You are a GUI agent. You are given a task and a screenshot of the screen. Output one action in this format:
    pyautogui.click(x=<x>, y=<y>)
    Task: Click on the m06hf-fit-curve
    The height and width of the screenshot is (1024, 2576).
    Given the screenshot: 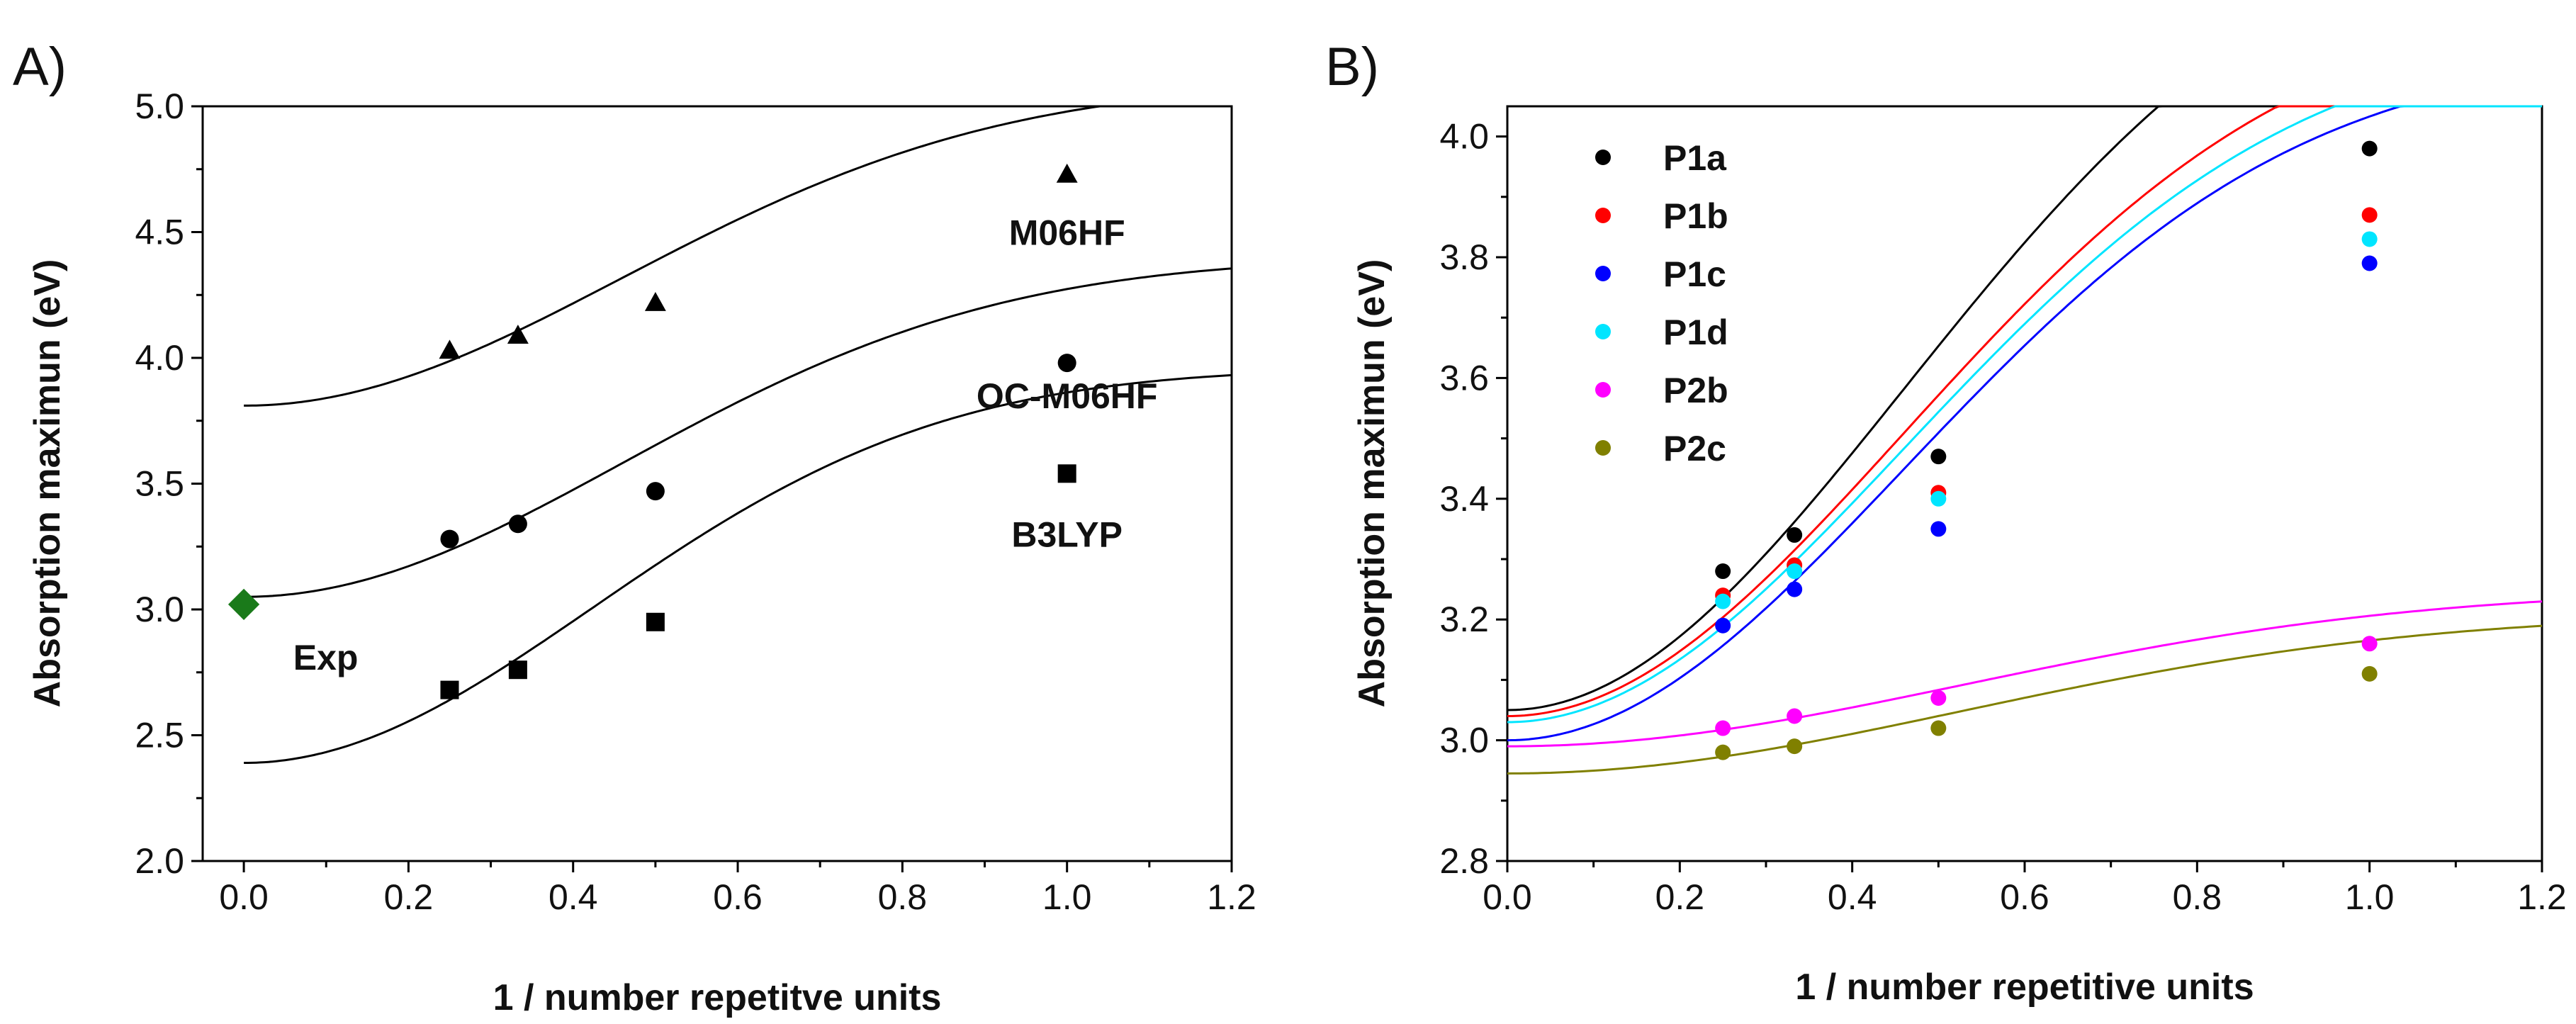 What is the action you would take?
    pyautogui.click(x=738, y=256)
    